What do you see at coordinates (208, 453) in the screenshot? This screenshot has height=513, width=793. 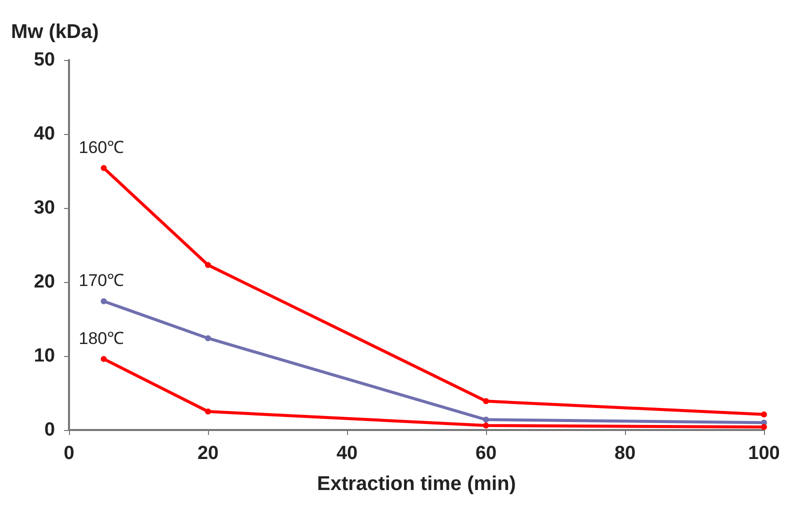 I see `x-tick-label: 20` at bounding box center [208, 453].